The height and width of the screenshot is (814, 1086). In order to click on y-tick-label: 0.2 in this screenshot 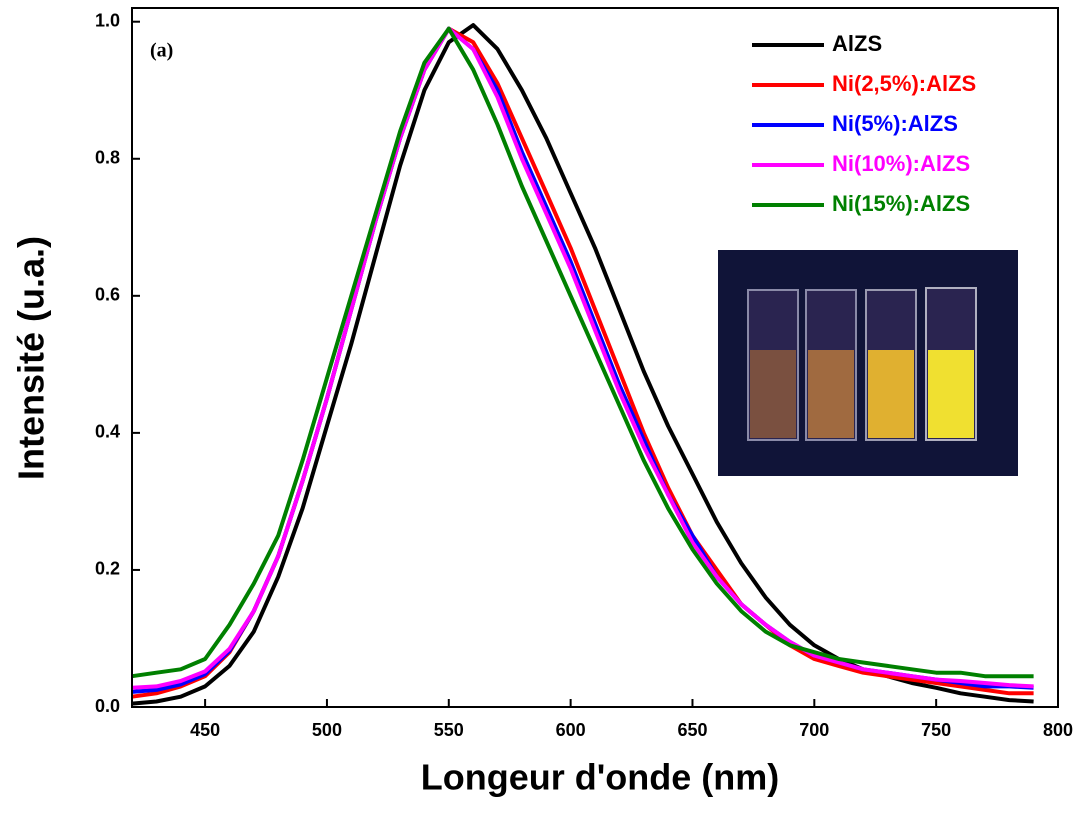, I will do `click(107, 569)`.